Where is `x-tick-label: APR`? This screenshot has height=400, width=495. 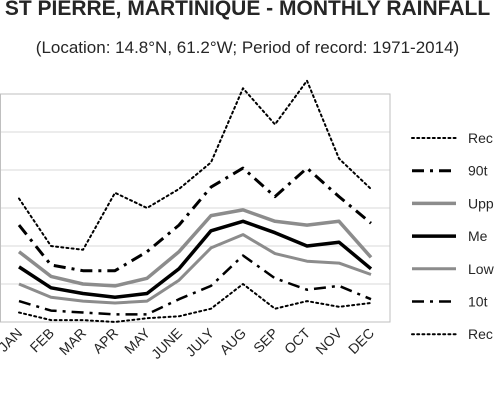 x-tick-label: APR is located at coordinates (105, 341).